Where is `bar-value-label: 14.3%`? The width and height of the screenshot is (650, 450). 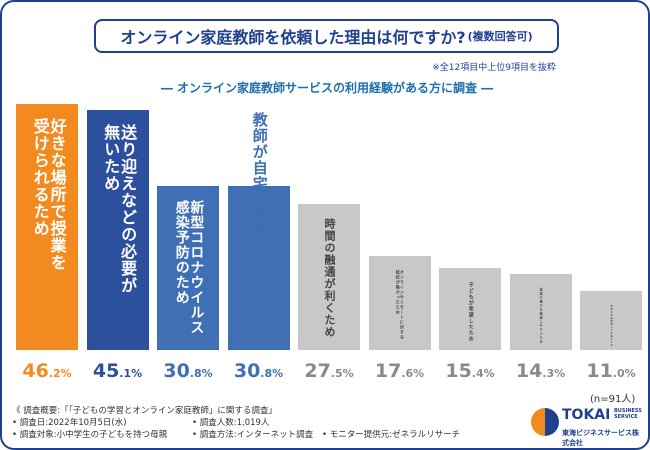
bar-value-label: 14.3% is located at coordinates (540, 371).